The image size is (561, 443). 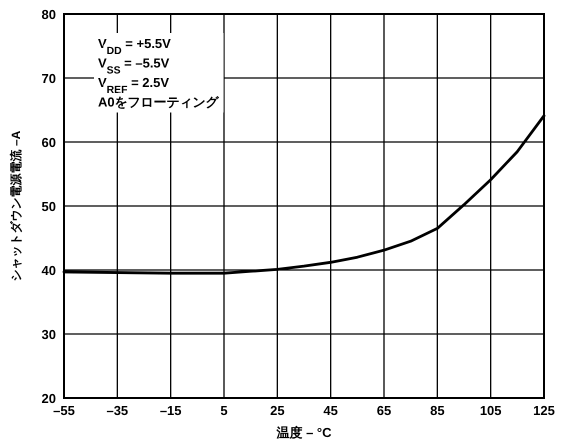 I want to click on x-tick-label: 105, so click(x=491, y=410).